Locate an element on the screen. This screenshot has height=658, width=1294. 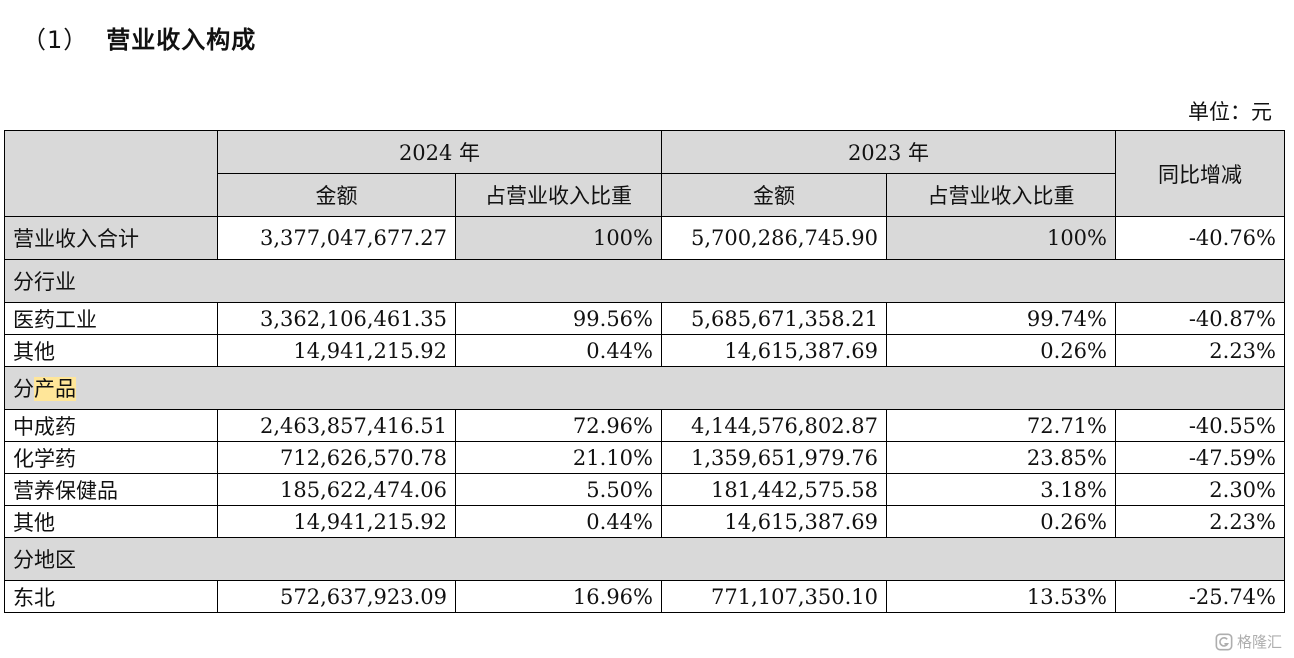
section-label-product: 分产品 is located at coordinates (644, 388).